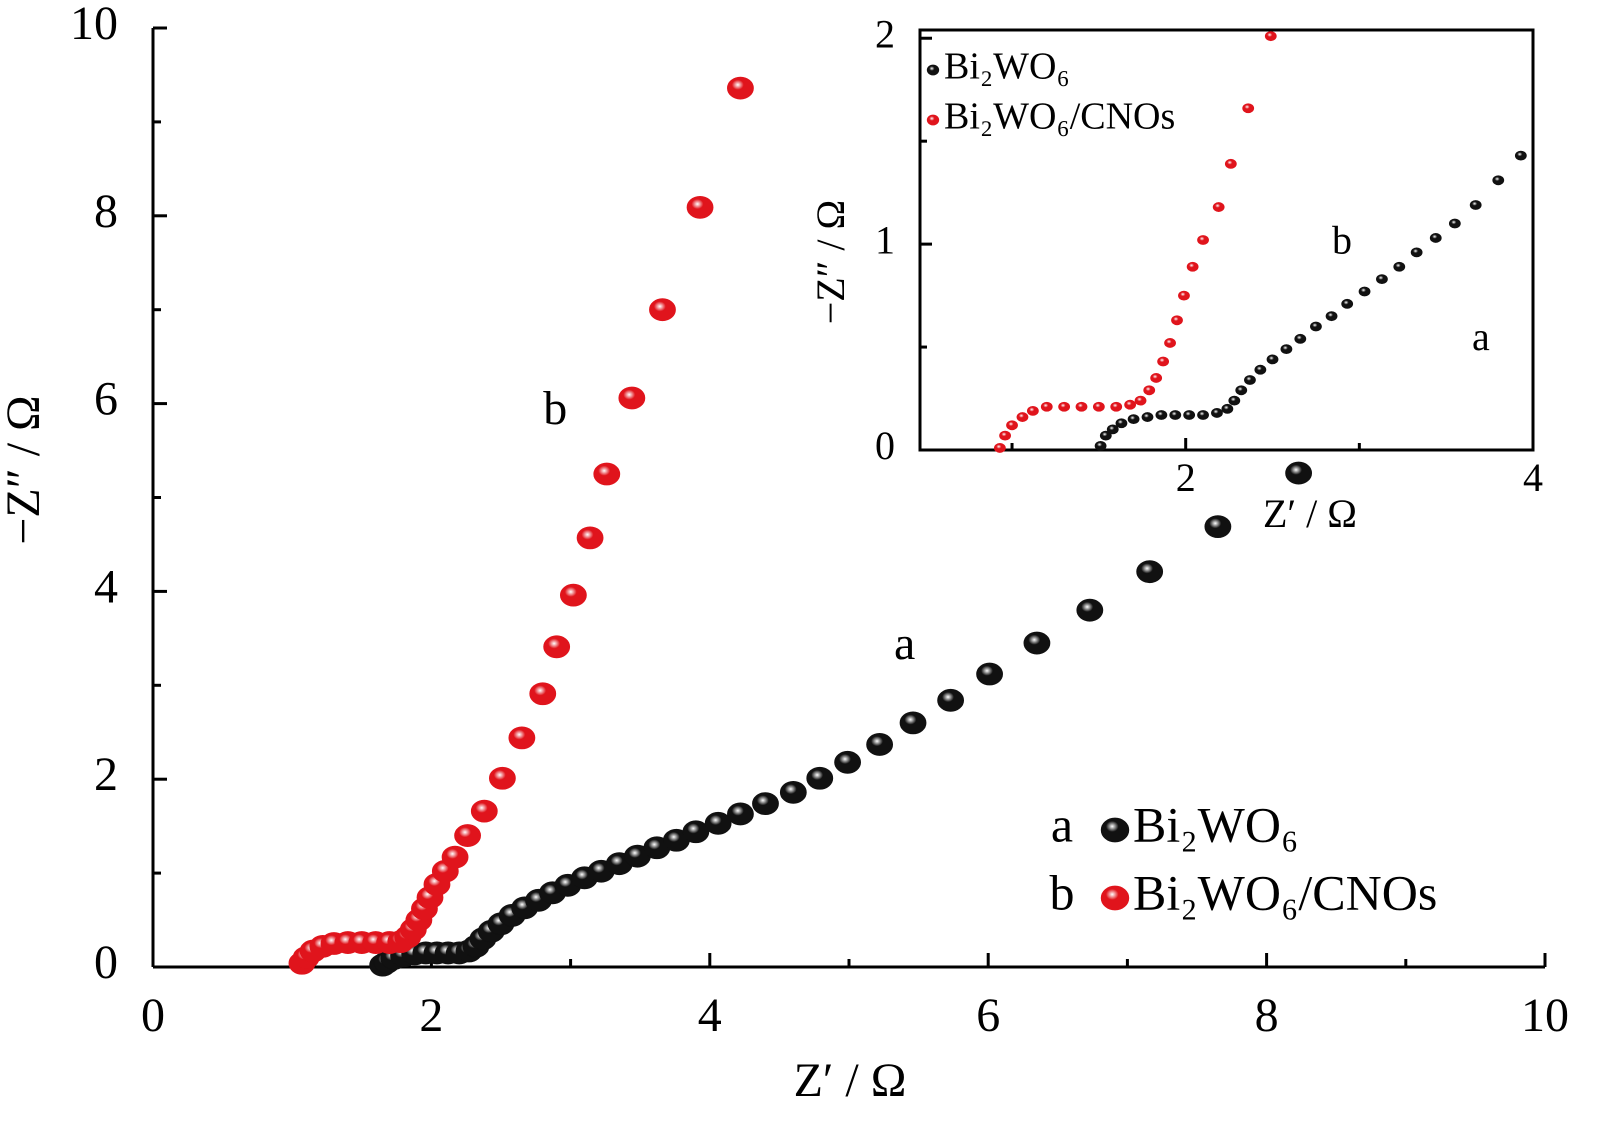 The image size is (1598, 1129). What do you see at coordinates (1342, 239) in the screenshot?
I see `annotation: b` at bounding box center [1342, 239].